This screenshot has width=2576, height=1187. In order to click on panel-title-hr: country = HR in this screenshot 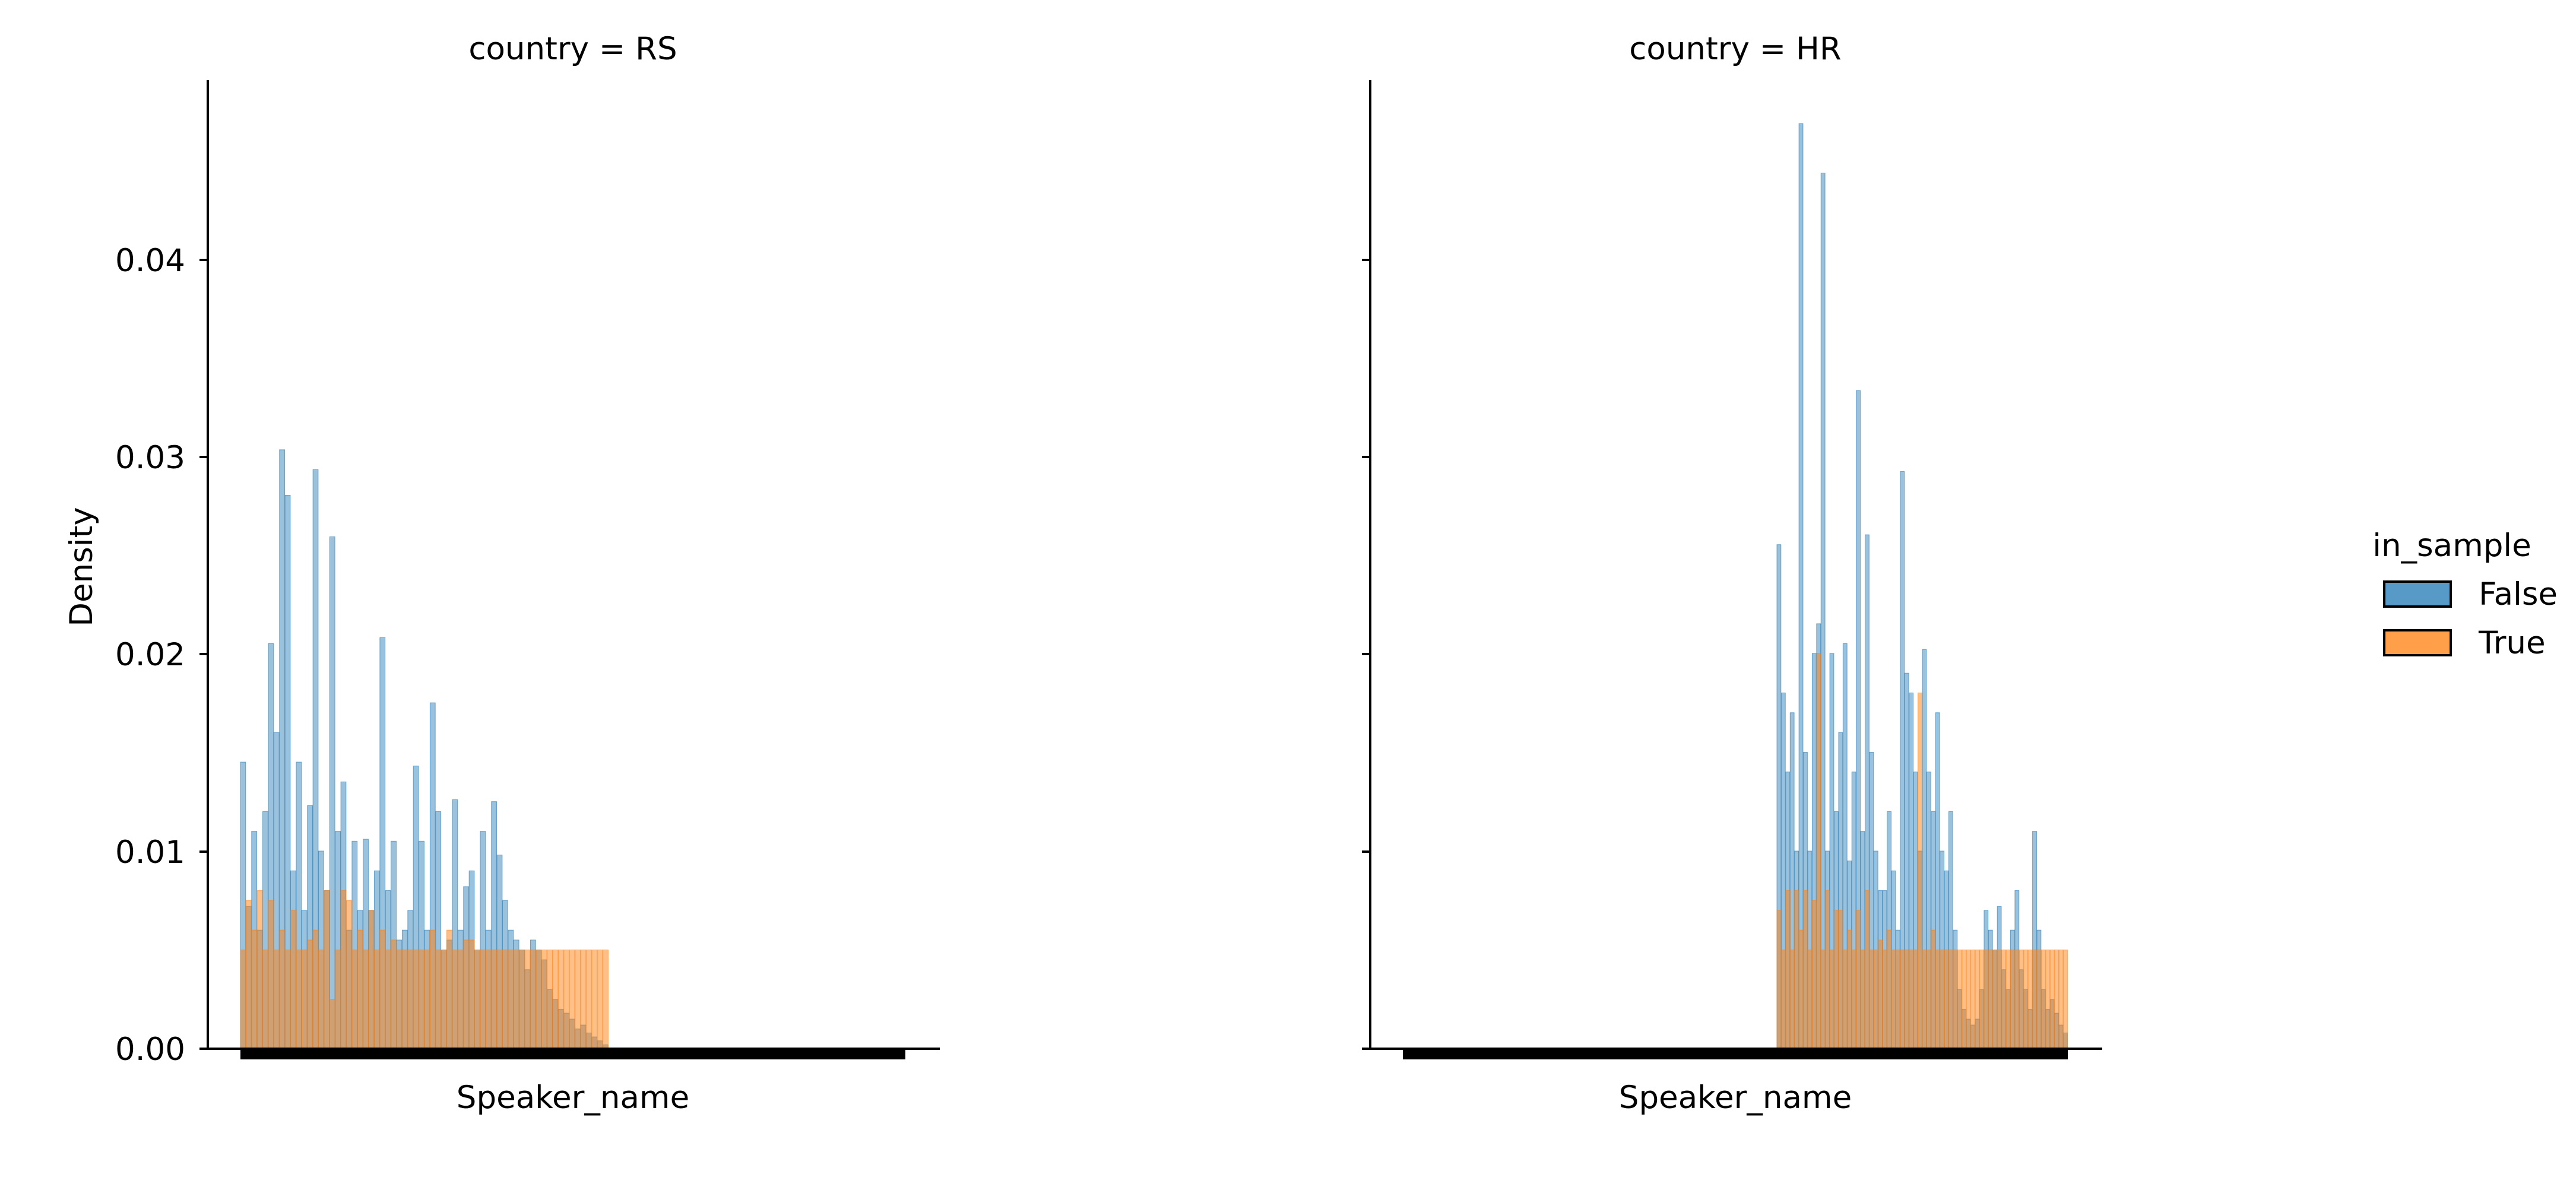, I will do `click(1735, 49)`.